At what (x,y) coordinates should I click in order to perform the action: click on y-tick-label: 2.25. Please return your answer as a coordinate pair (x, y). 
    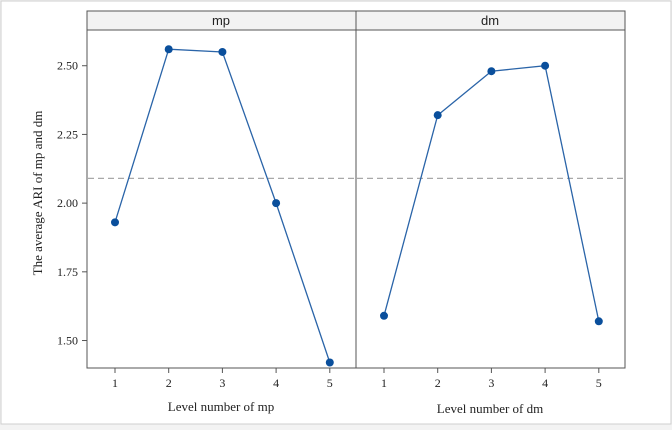
    Looking at the image, I should click on (67, 134).